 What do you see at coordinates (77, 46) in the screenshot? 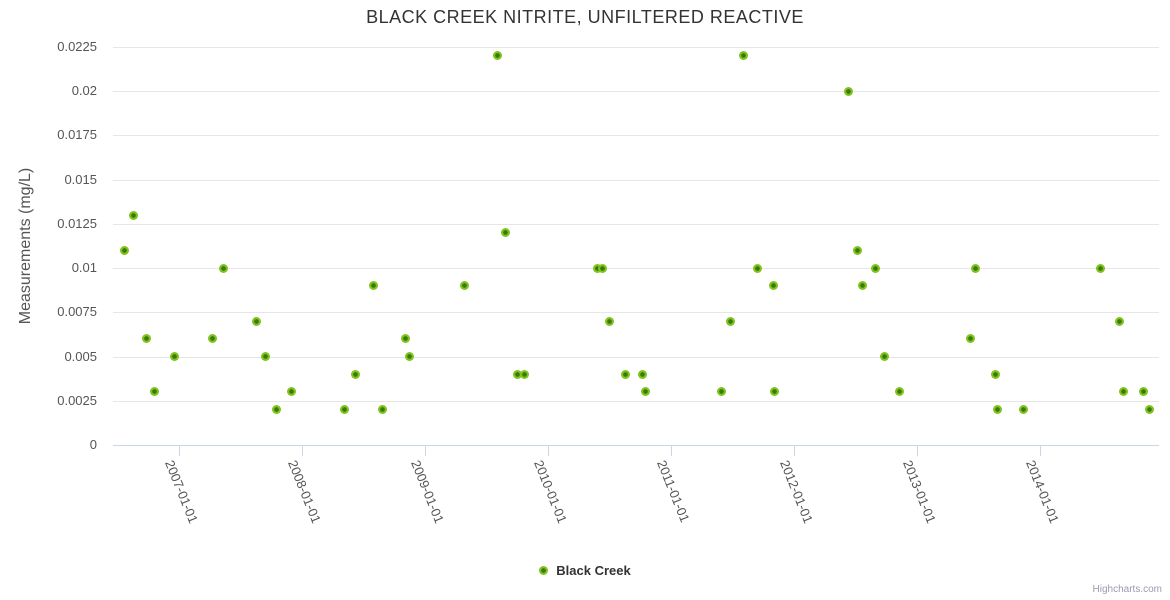
I see `y-axis-label: 0.0225` at bounding box center [77, 46].